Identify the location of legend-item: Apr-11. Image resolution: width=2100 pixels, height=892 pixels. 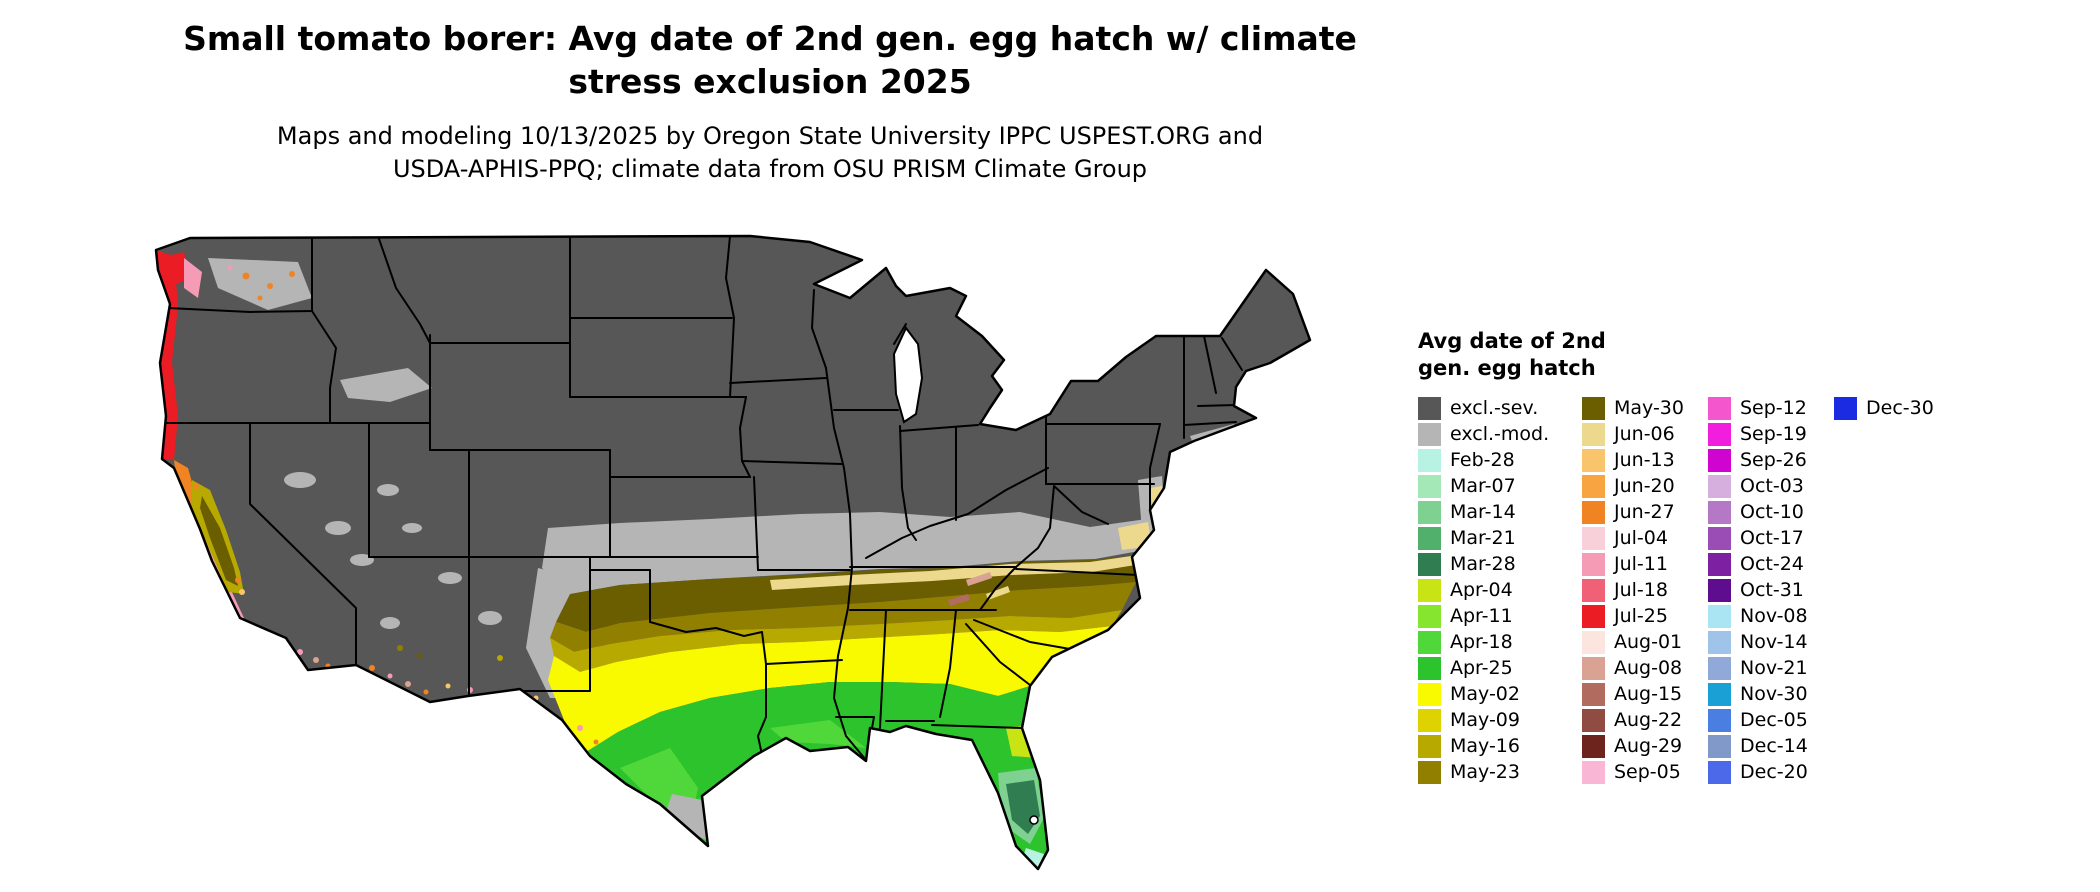
(1483, 616).